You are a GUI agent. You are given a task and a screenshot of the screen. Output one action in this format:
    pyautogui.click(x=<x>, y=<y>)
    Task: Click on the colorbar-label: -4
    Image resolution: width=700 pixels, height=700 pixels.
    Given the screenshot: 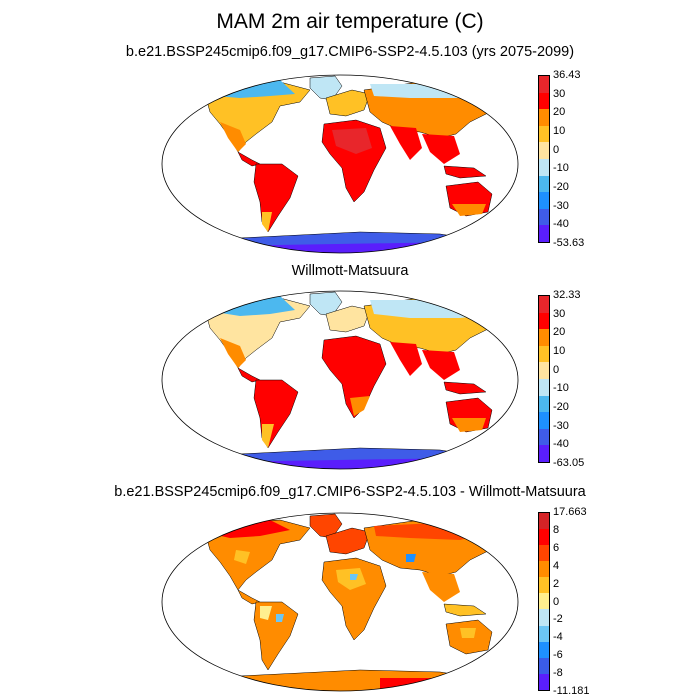 What is the action you would take?
    pyautogui.click(x=558, y=637)
    